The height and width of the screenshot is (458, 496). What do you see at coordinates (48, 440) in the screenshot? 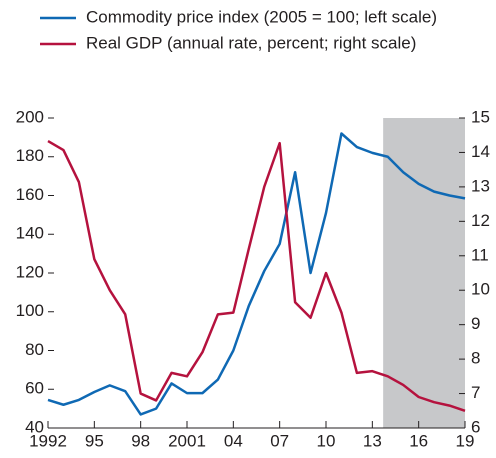
I see `x-tick-label: 1992` at bounding box center [48, 440].